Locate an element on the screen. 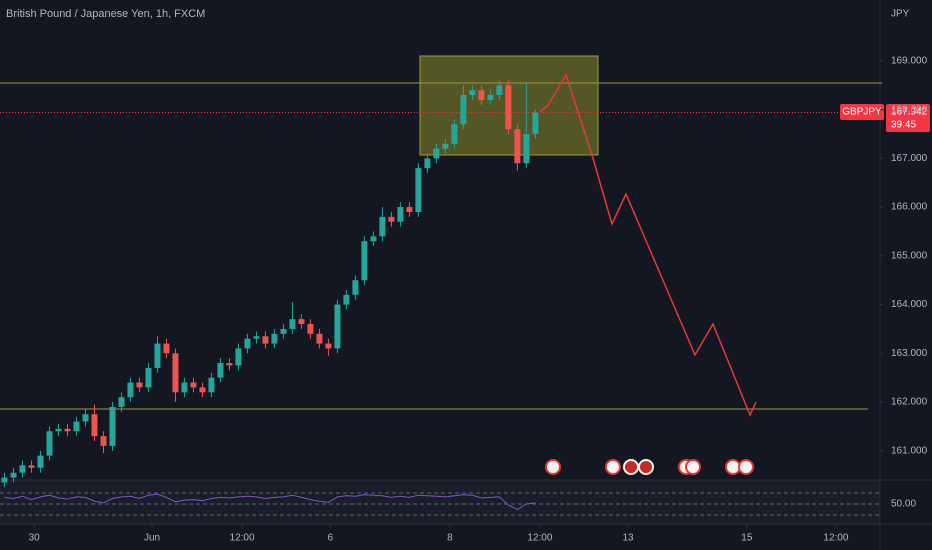  last-price-label: 167.942 is located at coordinates (909, 112).